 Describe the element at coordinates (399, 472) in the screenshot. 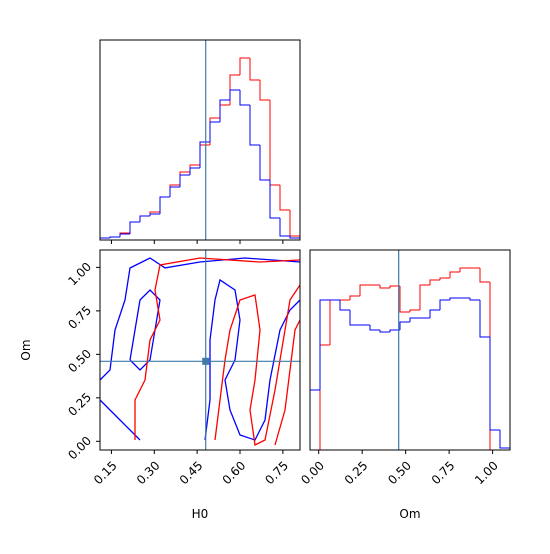

I see `x-tick-label: 0.50` at that location.